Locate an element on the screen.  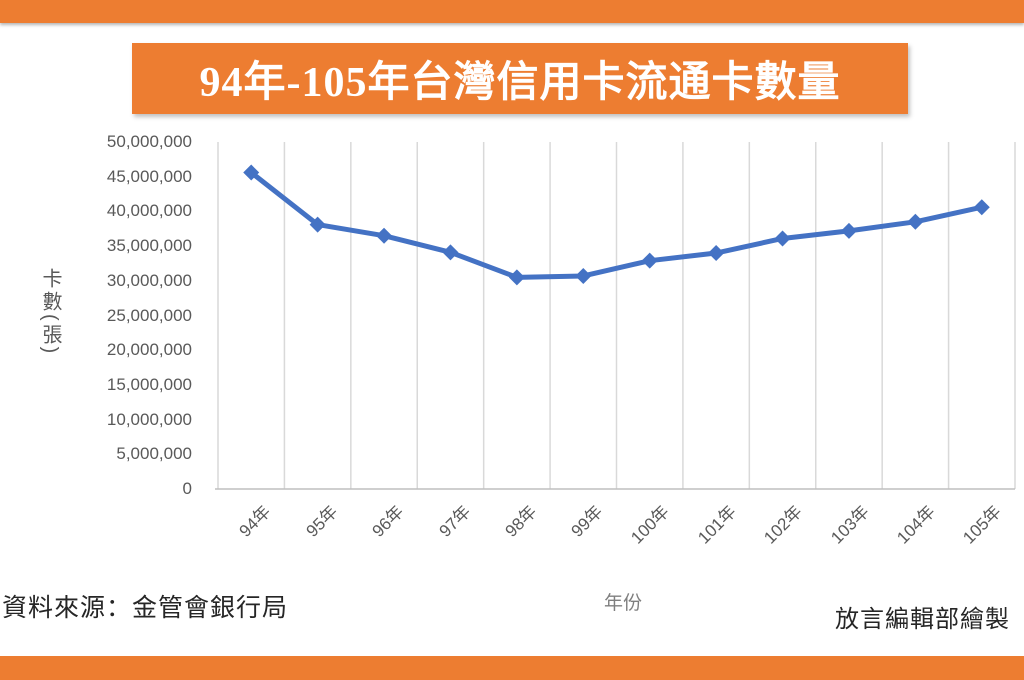
y-tick-label: 15,000,000 is located at coordinates (149, 384).